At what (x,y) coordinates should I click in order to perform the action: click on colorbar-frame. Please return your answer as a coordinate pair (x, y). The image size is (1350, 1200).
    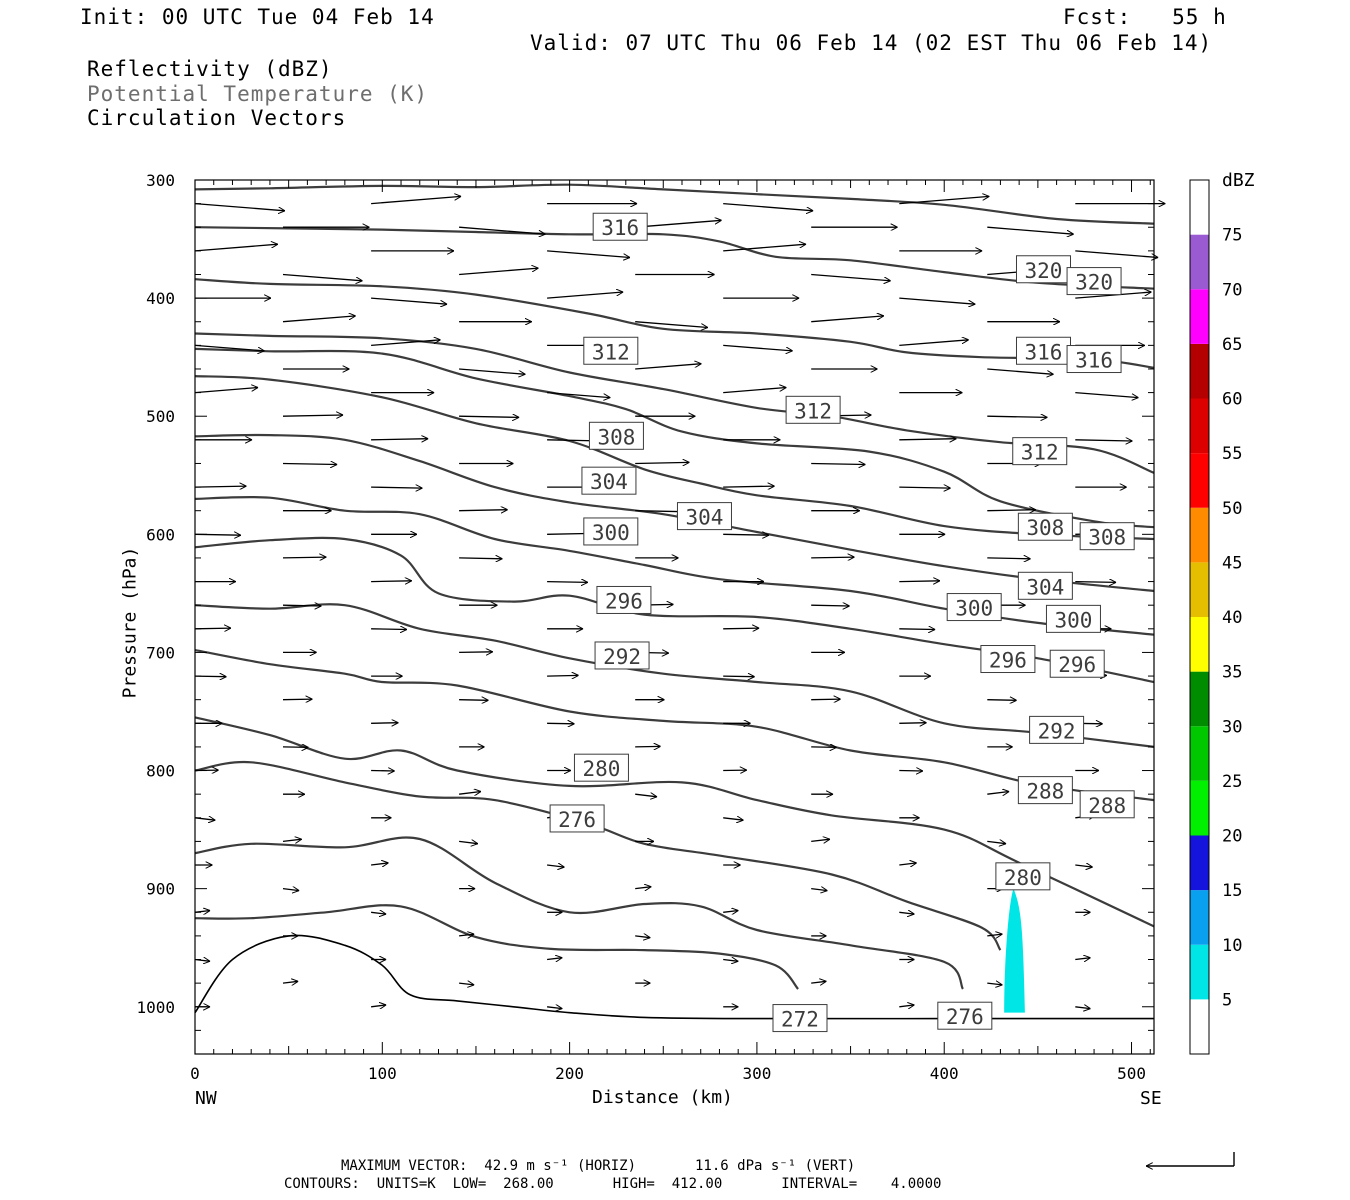
    Looking at the image, I should click on (1199, 617).